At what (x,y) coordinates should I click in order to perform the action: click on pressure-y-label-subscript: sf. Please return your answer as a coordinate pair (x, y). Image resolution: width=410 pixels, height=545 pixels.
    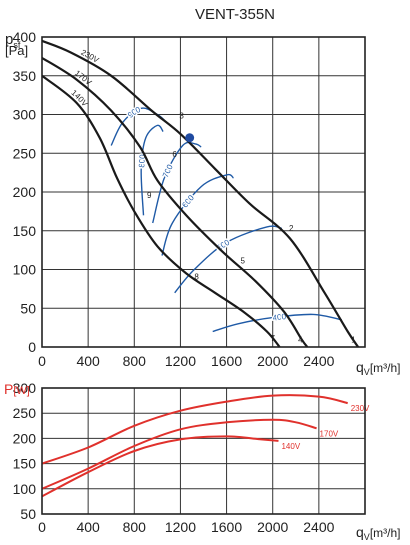
    Looking at the image, I should click on (17, 45).